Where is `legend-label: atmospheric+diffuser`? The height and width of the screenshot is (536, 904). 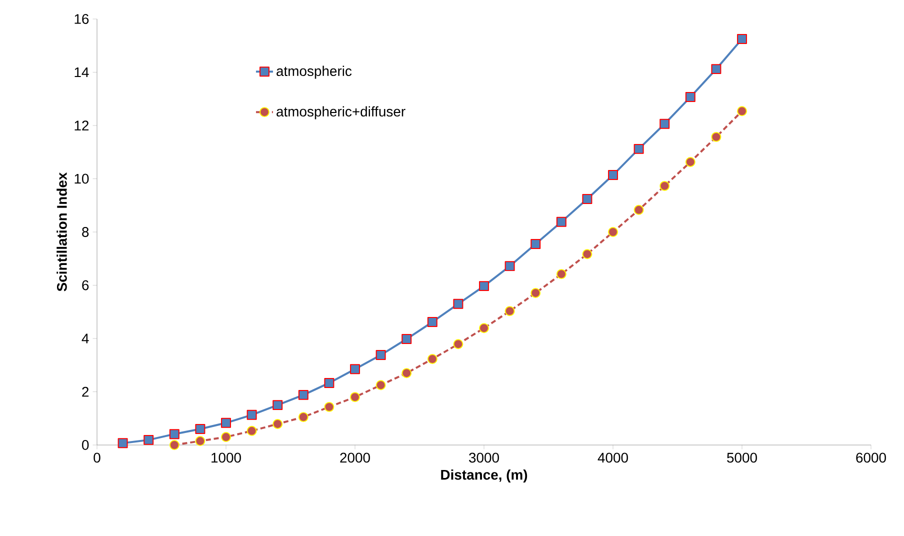
legend-label: atmospheric+diffuser is located at coordinates (341, 113).